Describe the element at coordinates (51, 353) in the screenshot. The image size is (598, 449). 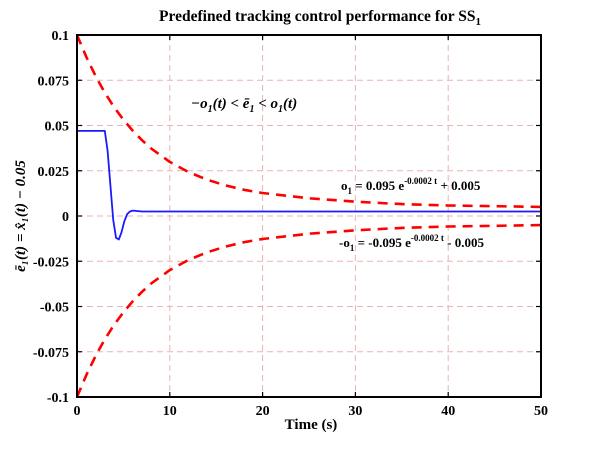
I see `y-tick-label: -0.075` at that location.